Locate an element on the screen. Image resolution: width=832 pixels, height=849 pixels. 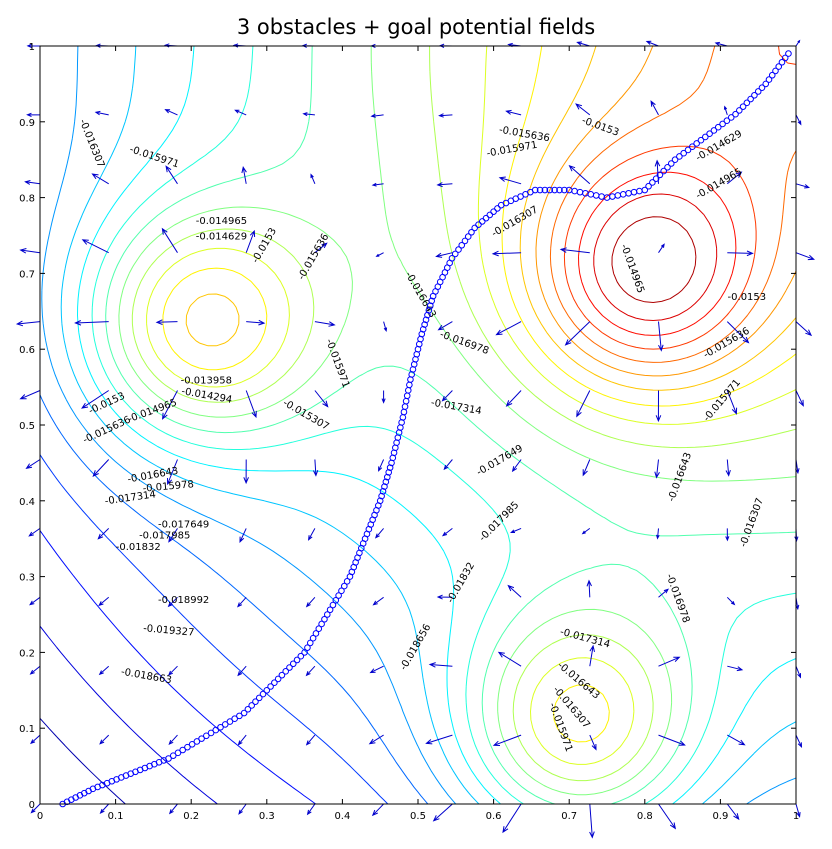
x-tick-label: 0.7 is located at coordinates (569, 816).